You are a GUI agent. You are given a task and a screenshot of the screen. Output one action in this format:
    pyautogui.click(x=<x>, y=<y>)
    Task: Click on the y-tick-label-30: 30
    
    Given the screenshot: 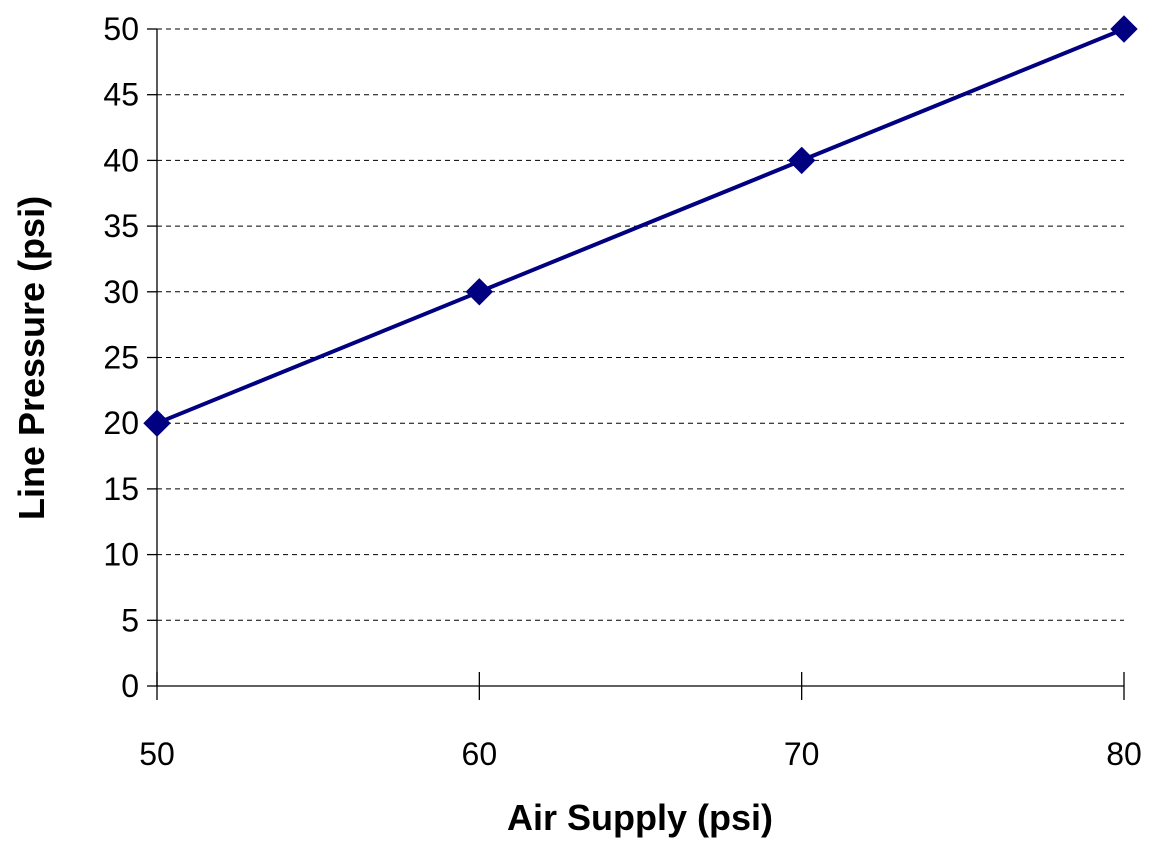 What is the action you would take?
    pyautogui.click(x=121, y=292)
    